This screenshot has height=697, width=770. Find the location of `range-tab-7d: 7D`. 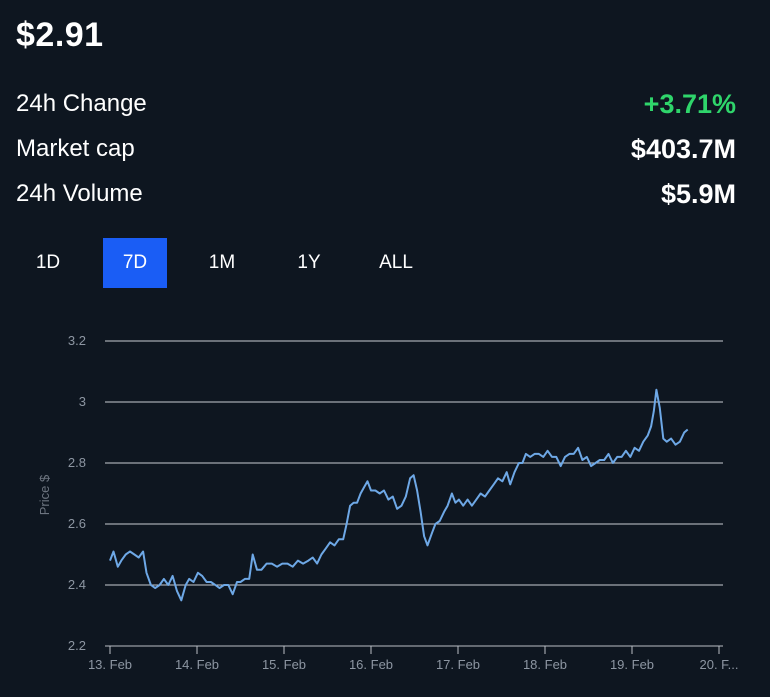

range-tab-7d: 7D is located at coordinates (135, 263).